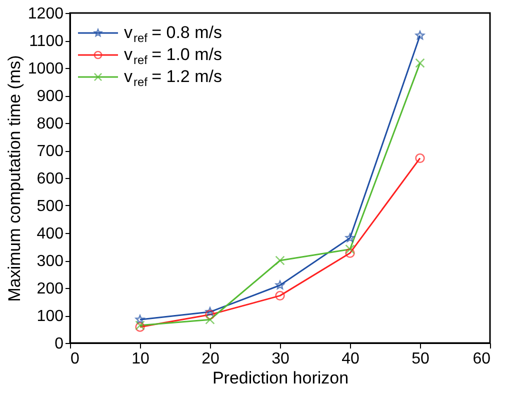 The width and height of the screenshot is (527, 405). What do you see at coordinates (211, 359) in the screenshot?
I see `x-tick-label: 20` at bounding box center [211, 359].